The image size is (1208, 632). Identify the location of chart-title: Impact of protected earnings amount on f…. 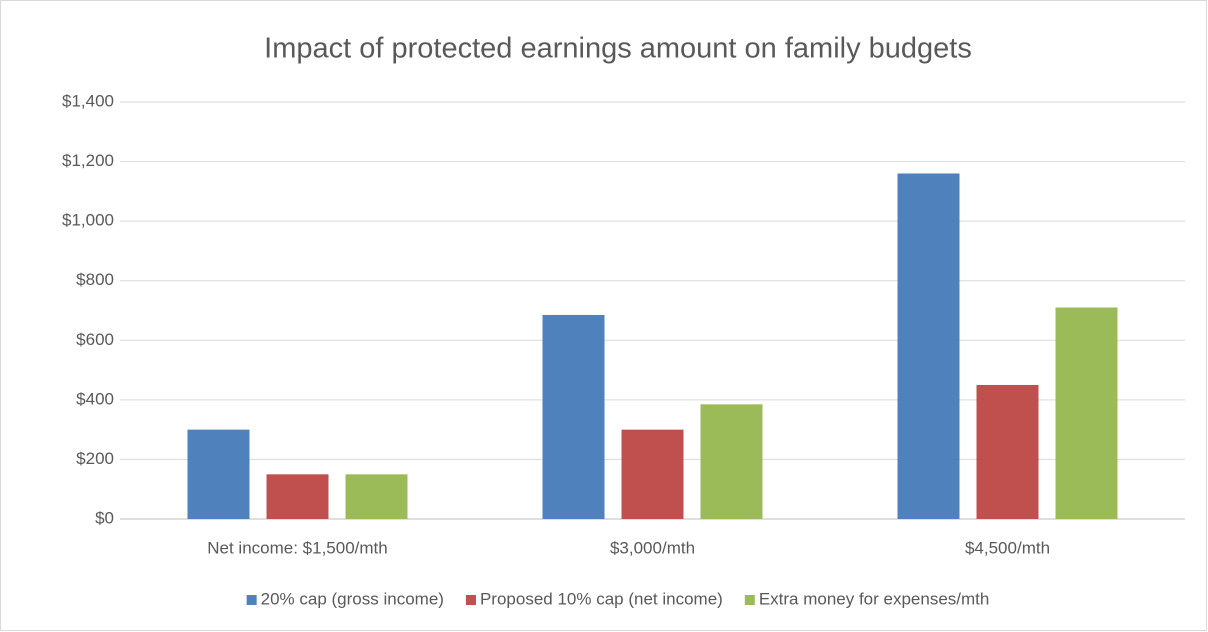
(618, 49).